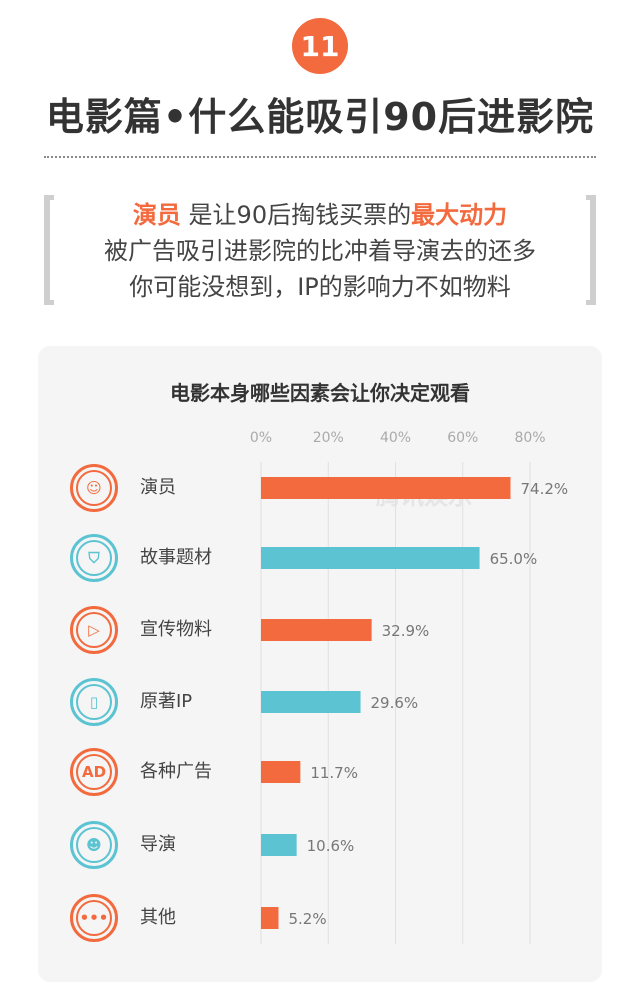 Image resolution: width=640 pixels, height=1001 pixels. What do you see at coordinates (176, 629) in the screenshot?
I see `category-label: 宣传物料` at bounding box center [176, 629].